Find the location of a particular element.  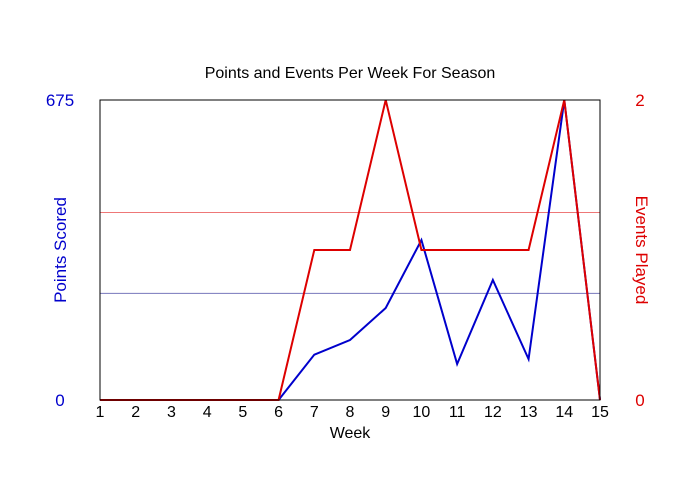

x-tick-label: 9 is located at coordinates (385, 412).